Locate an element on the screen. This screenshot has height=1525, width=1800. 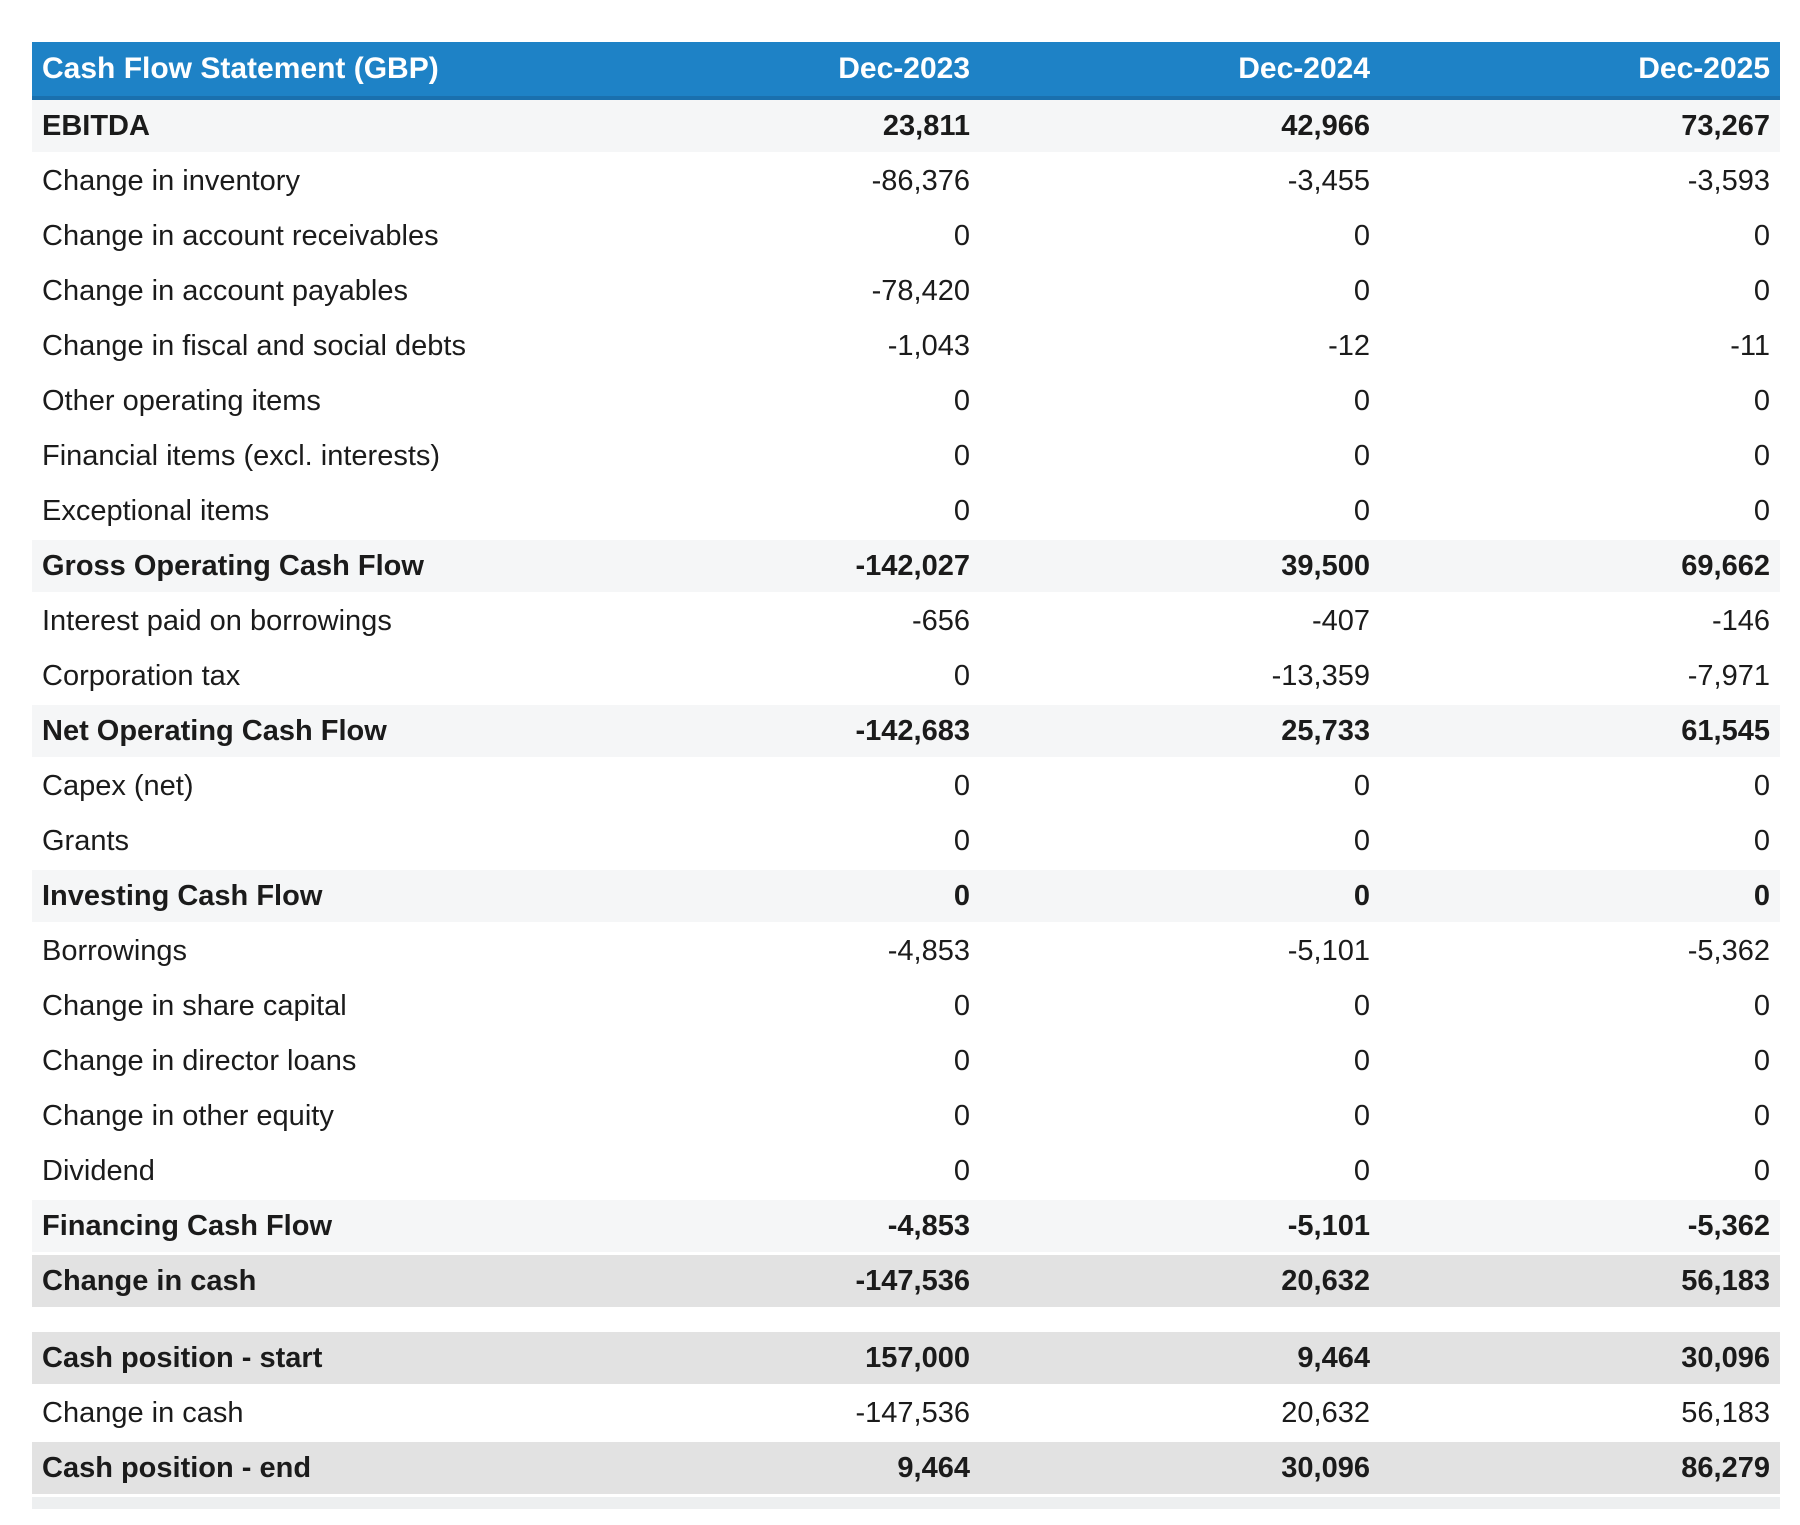
cell-value: -11 is located at coordinates (1750, 346).